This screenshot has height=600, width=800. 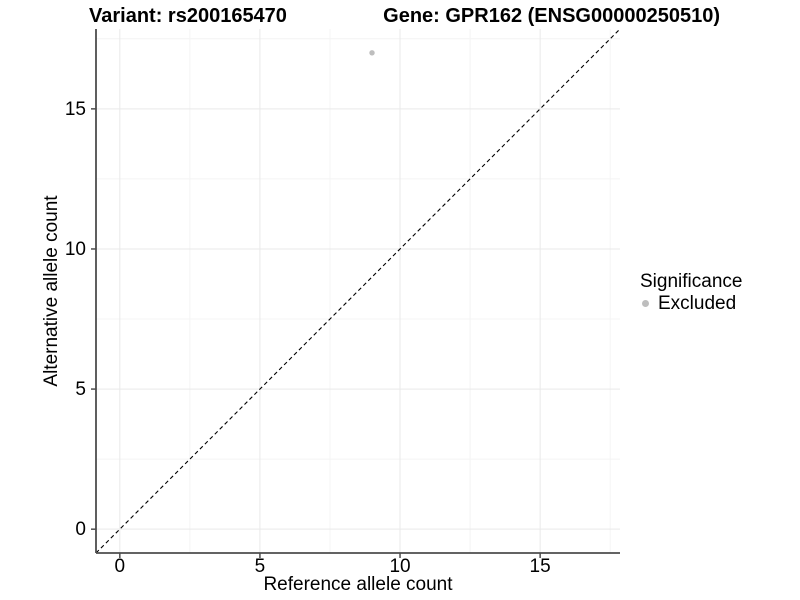 I want to click on x-axis-label: Reference allele count, so click(x=358, y=584).